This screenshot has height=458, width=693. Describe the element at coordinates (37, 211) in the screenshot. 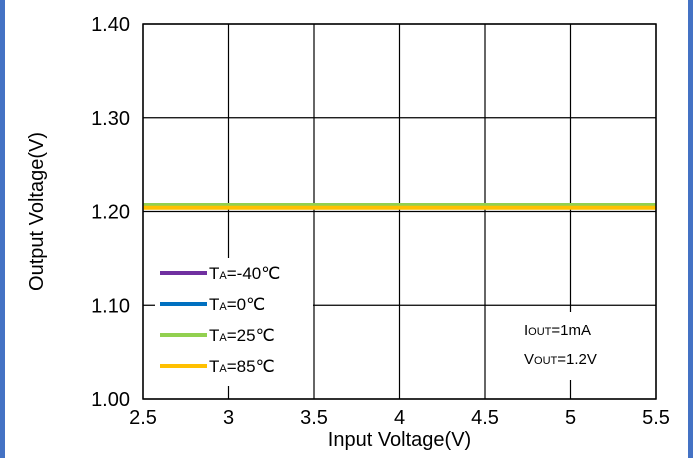

I see `y-axis-title: Output Voltage(V)` at that location.